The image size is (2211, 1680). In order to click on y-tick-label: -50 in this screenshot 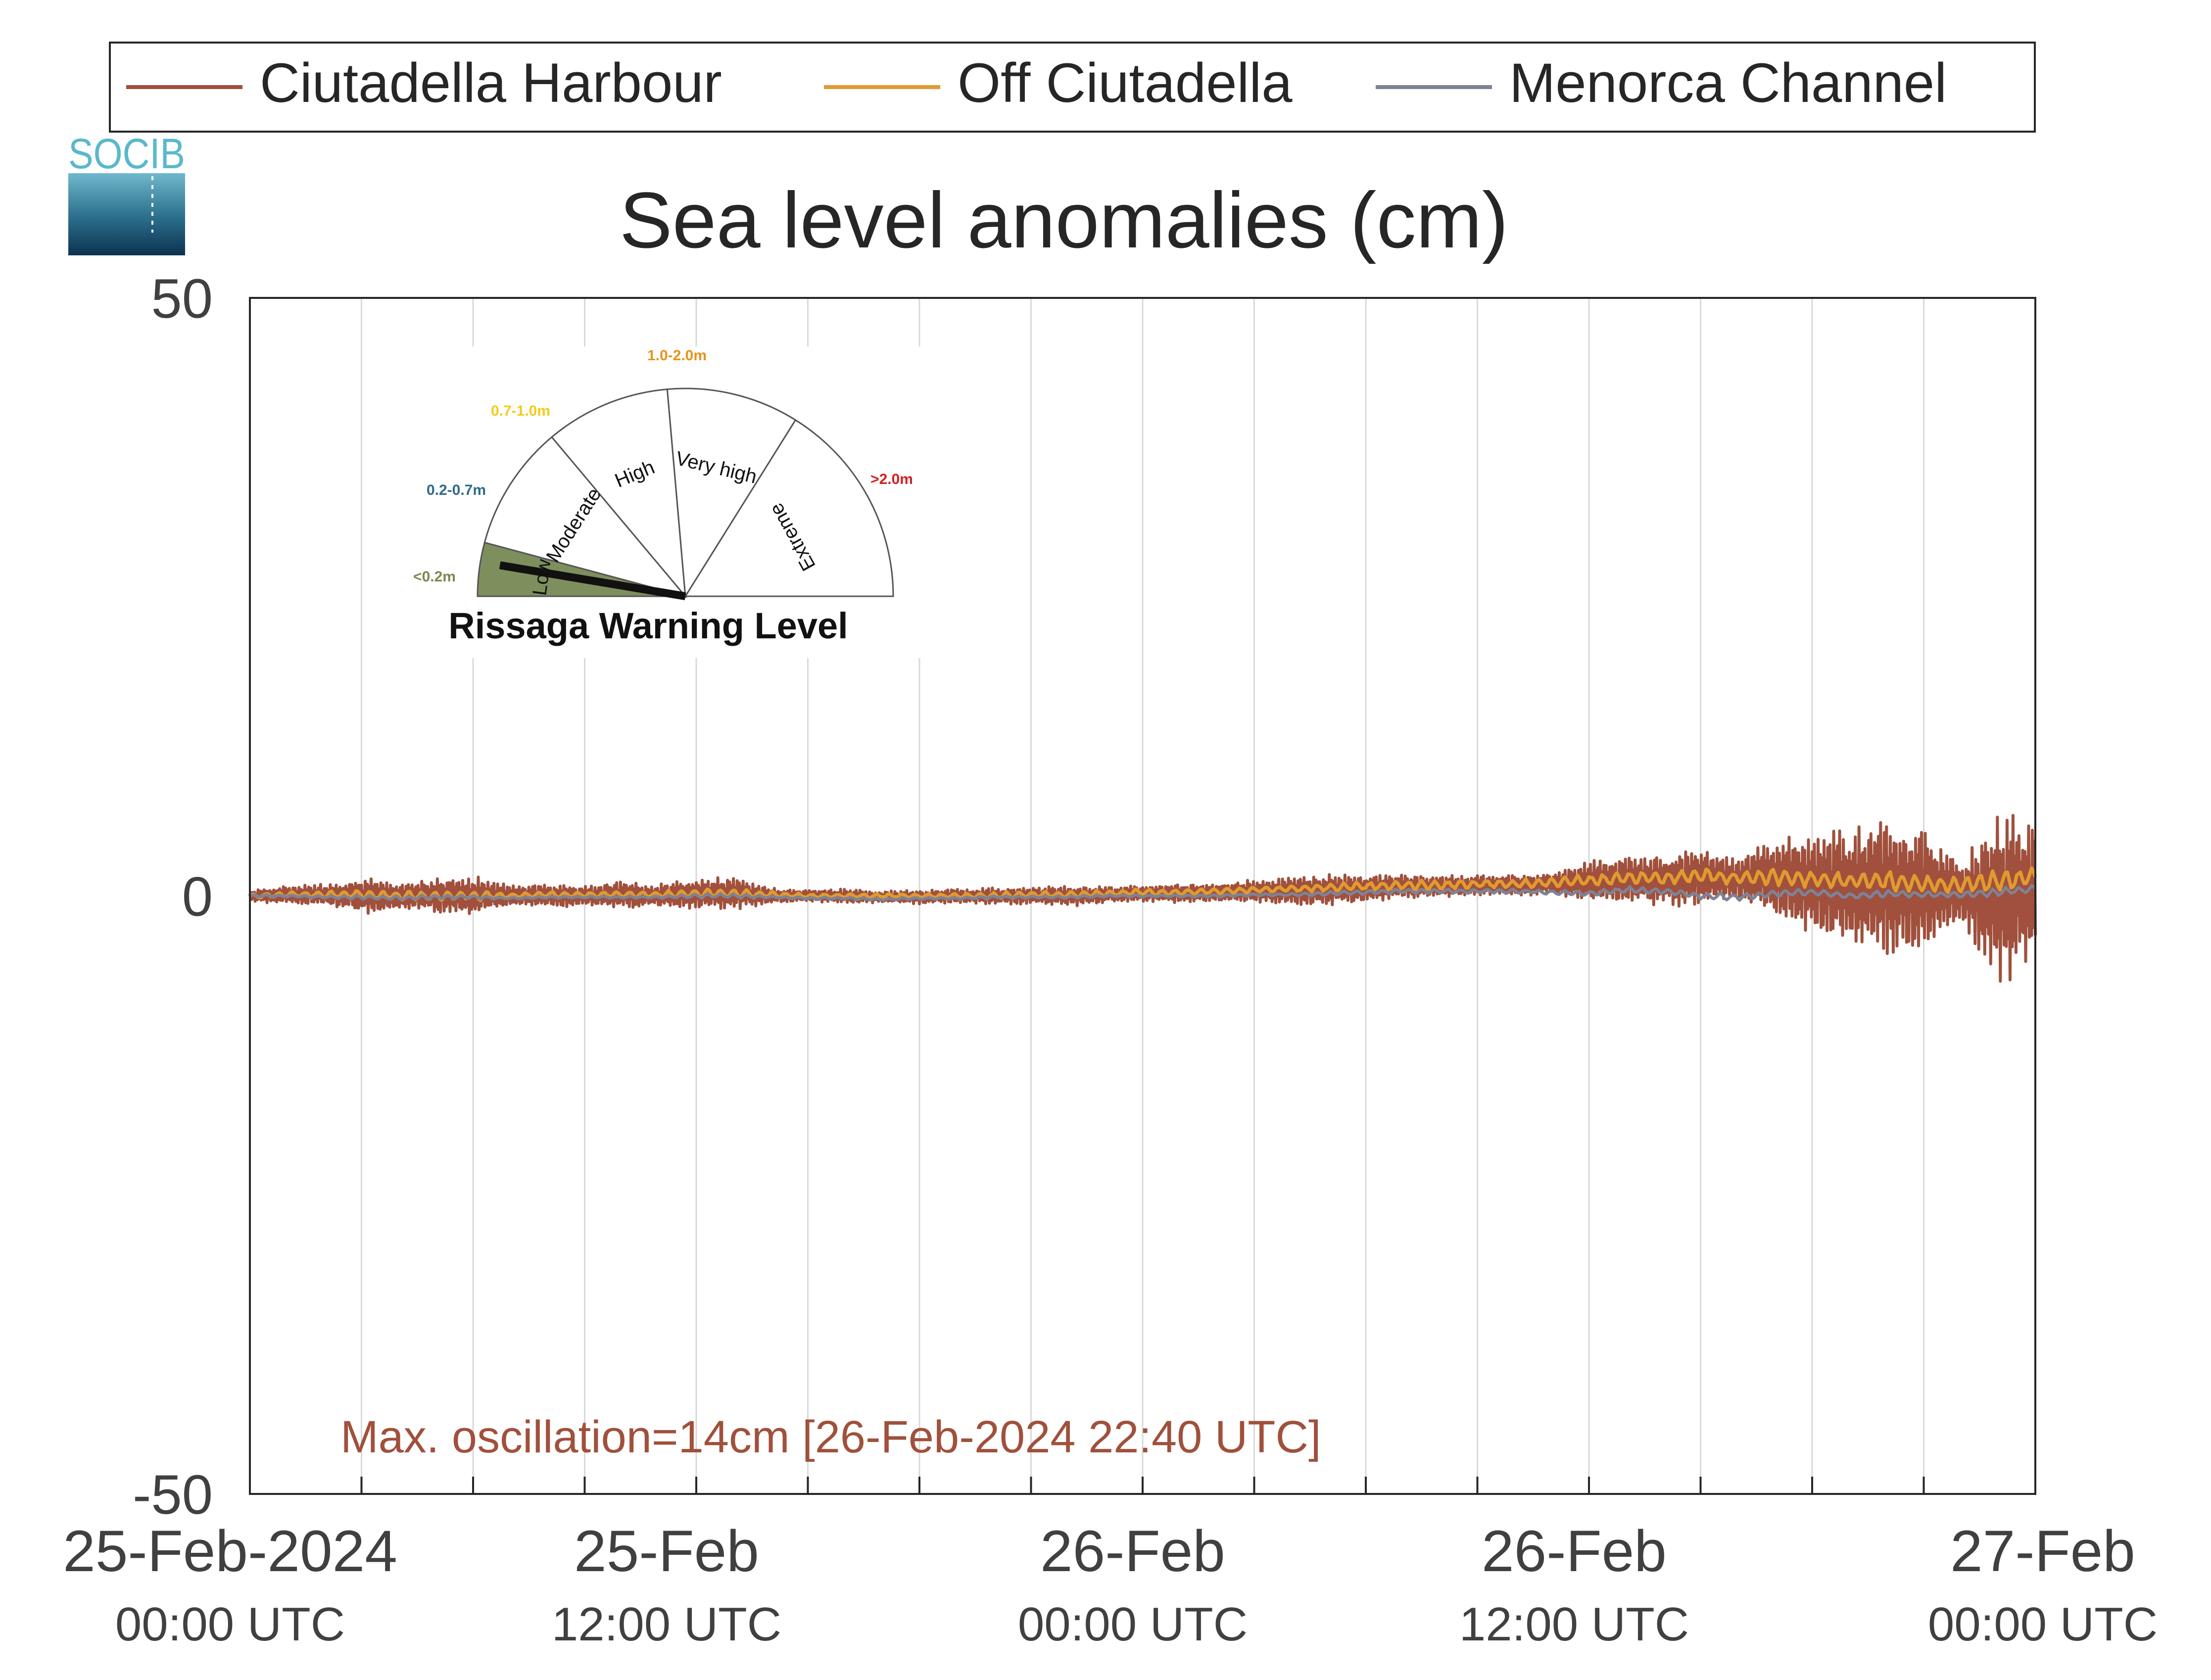, I will do `click(173, 1495)`.